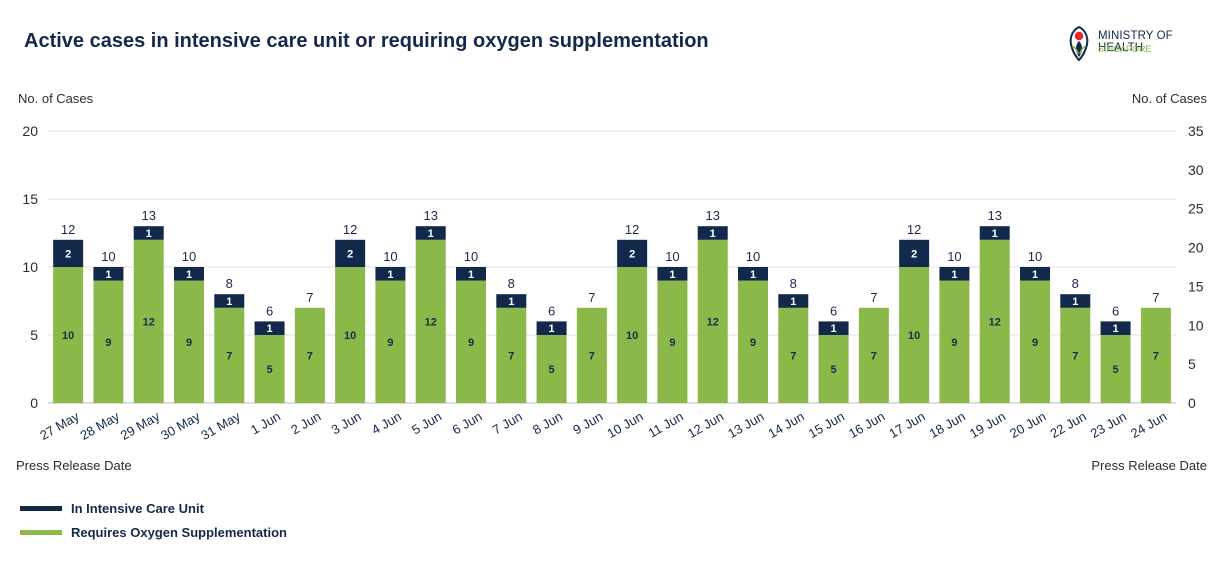 This screenshot has height=584, width=1227. I want to click on x-tick-label: 5 Jun, so click(426, 423).